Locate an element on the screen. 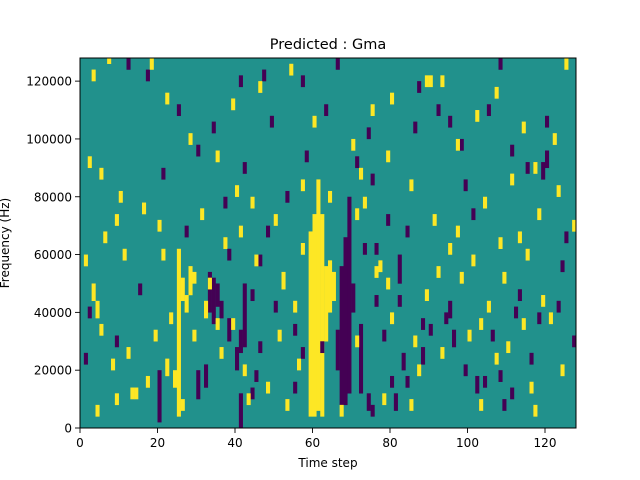  y-tick-label: 120000 is located at coordinates (49, 82).